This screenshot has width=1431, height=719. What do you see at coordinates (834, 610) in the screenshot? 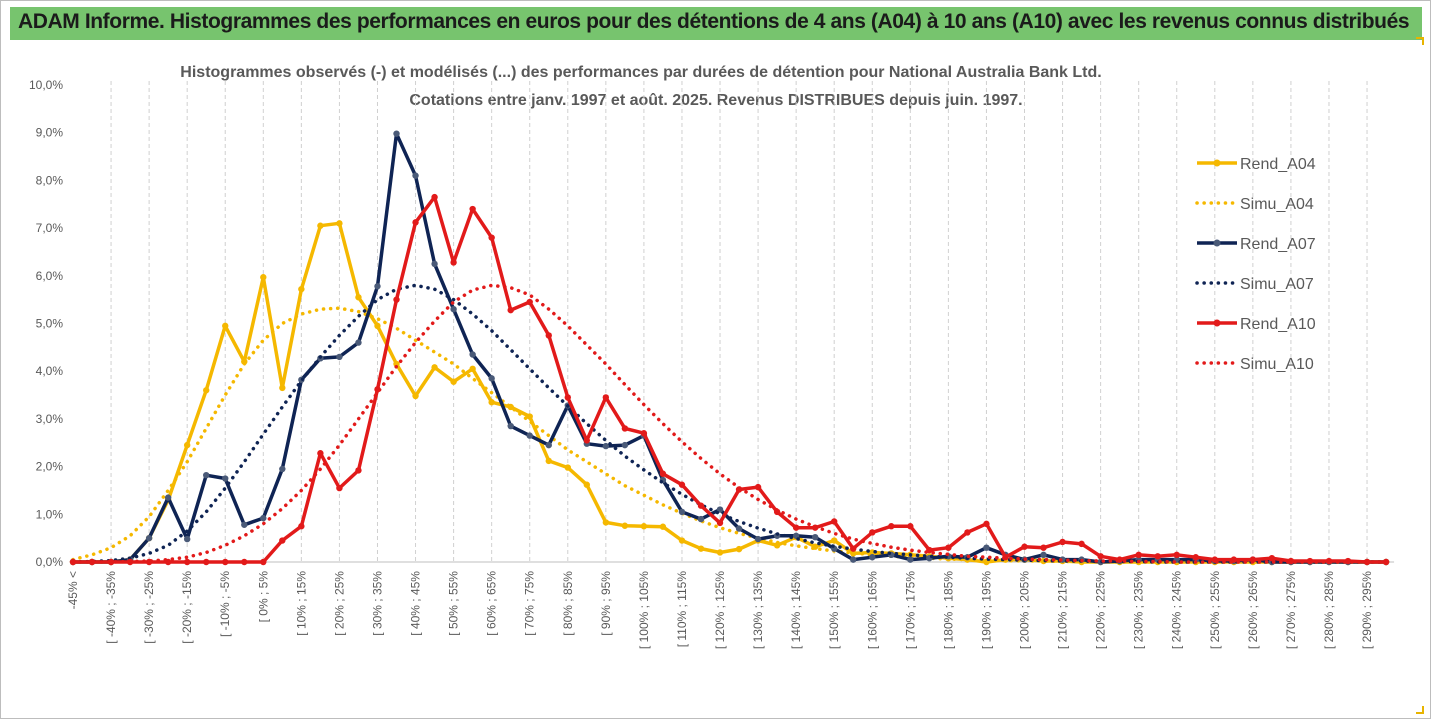
I see `x-tick-label: [ 150% ; 155%` at bounding box center [834, 610].